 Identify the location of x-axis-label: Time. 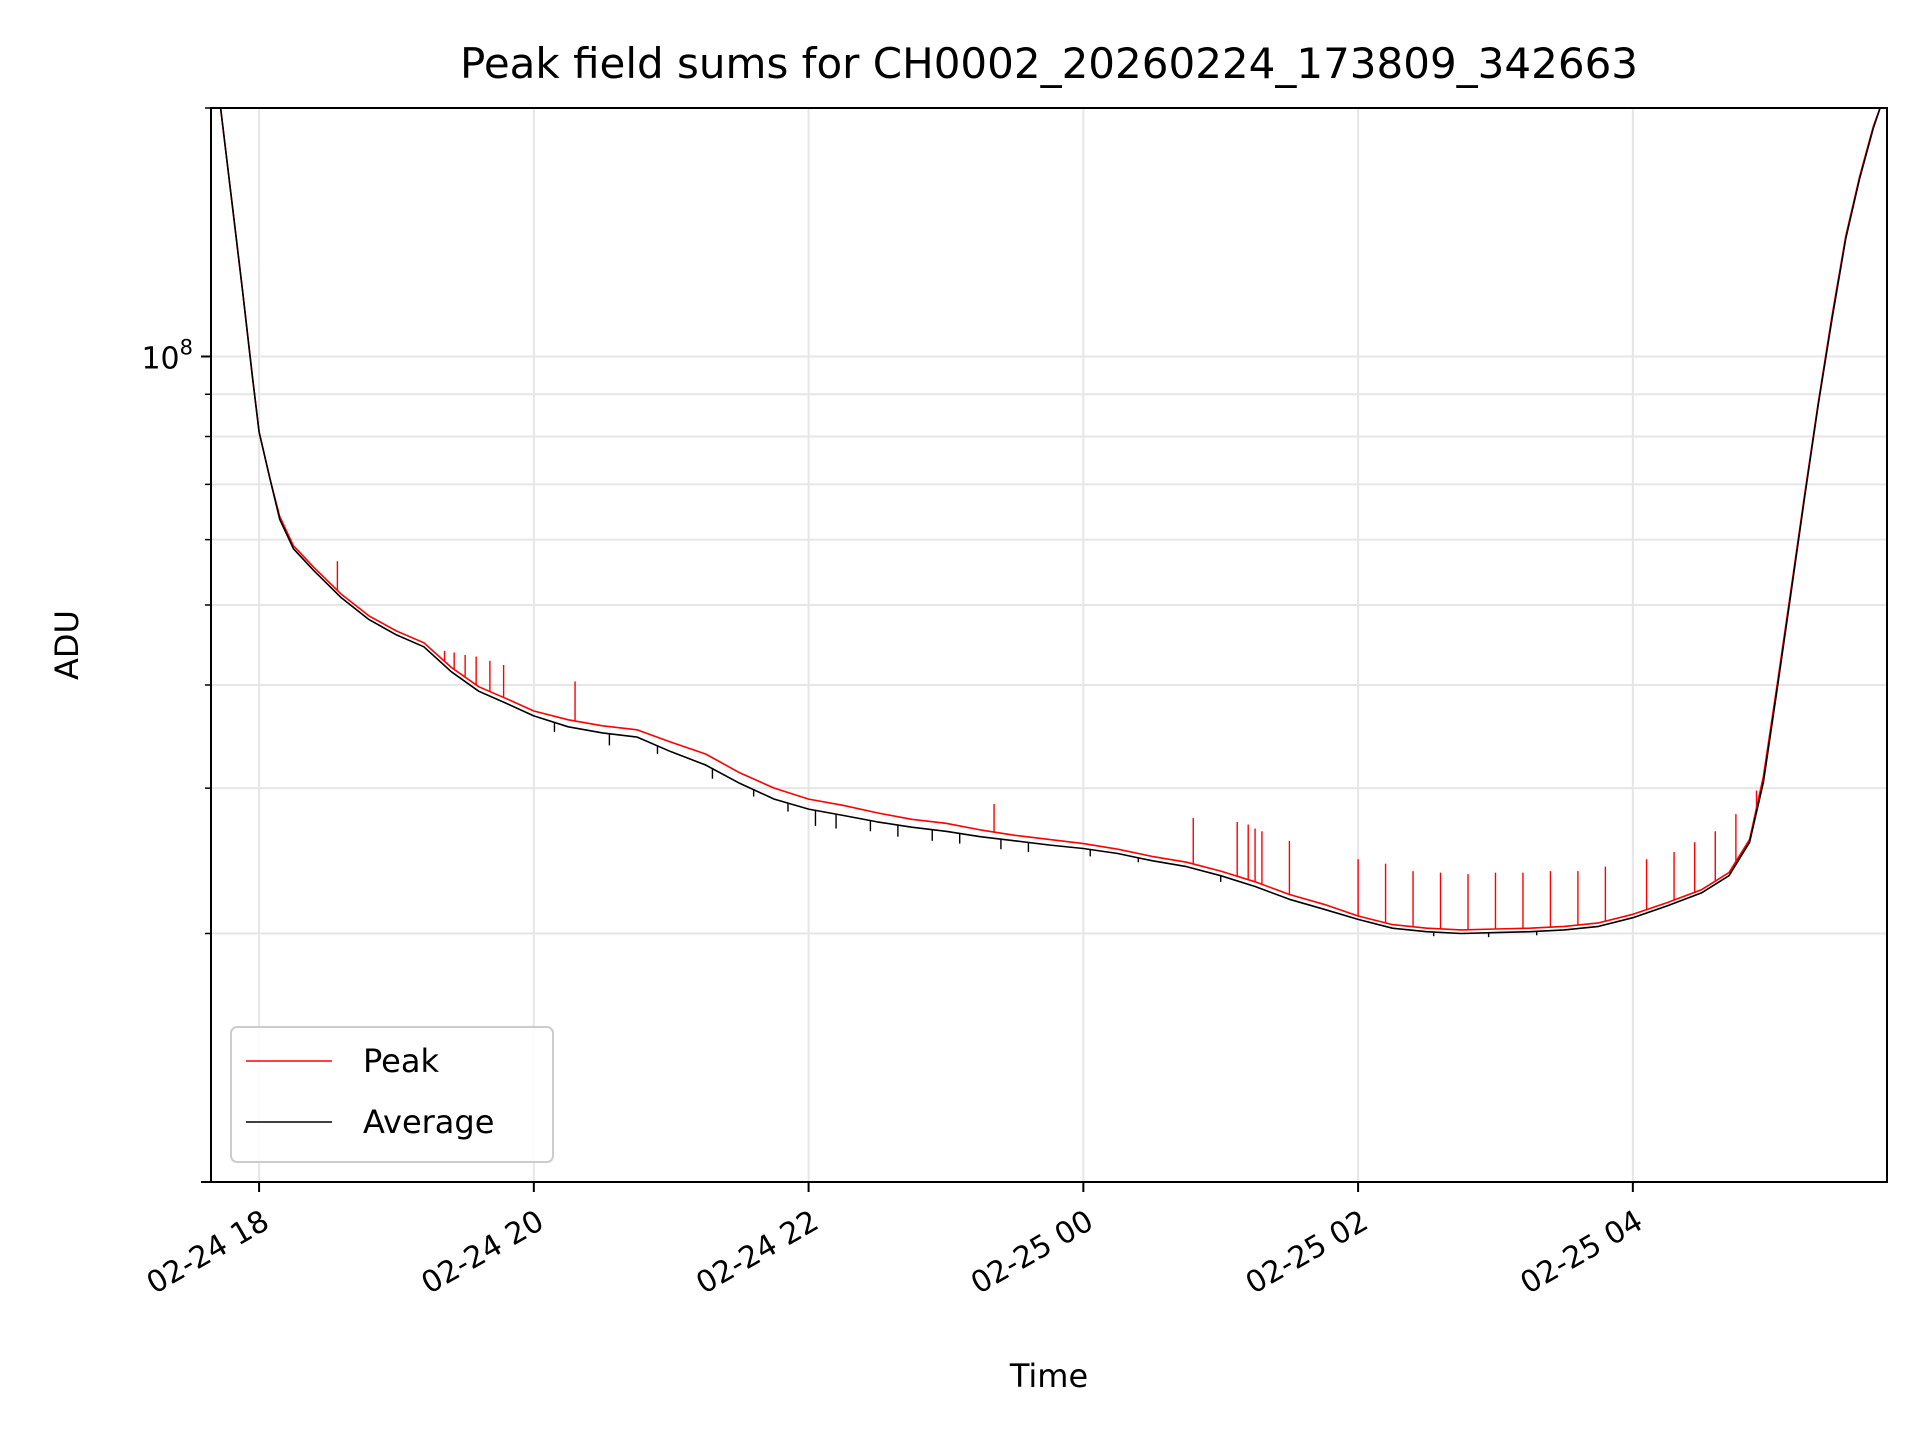
(1048, 1376).